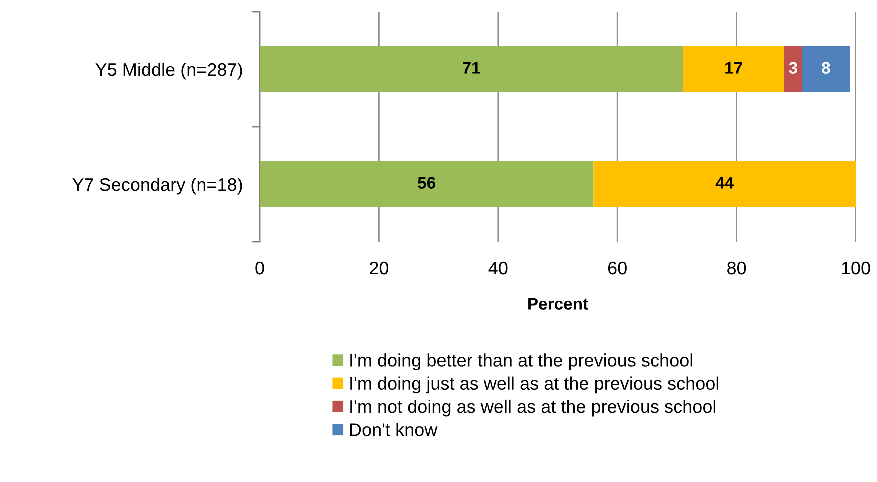  Describe the element at coordinates (498, 268) in the screenshot. I see `x-tick-label: 40` at that location.